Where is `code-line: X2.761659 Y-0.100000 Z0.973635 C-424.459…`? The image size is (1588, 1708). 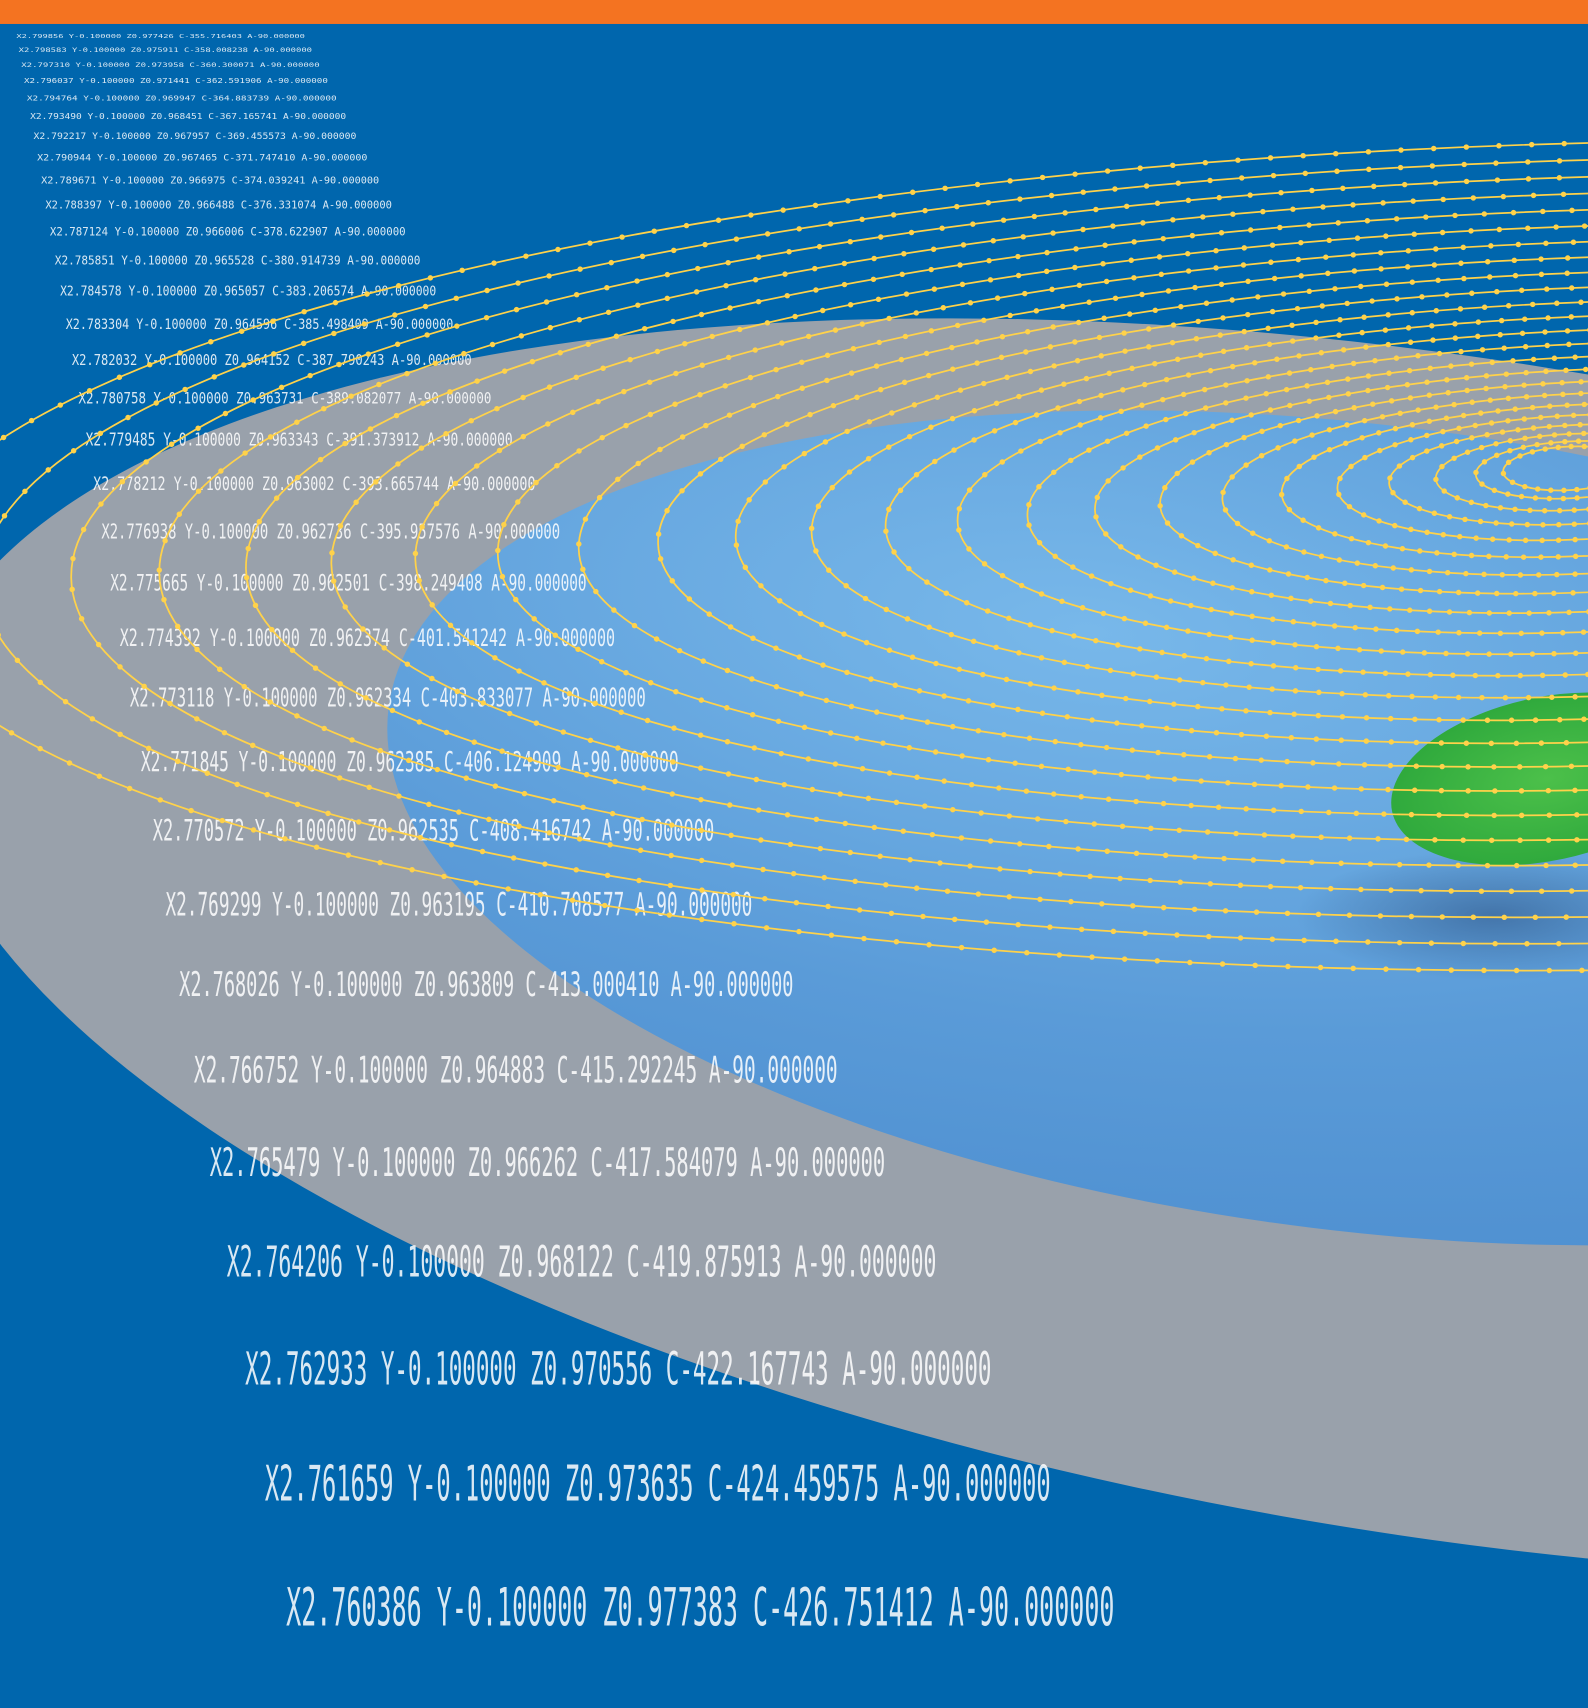 code-line: X2.761659 Y-0.100000 Z0.973635 C-424.459… is located at coordinates (658, 1484).